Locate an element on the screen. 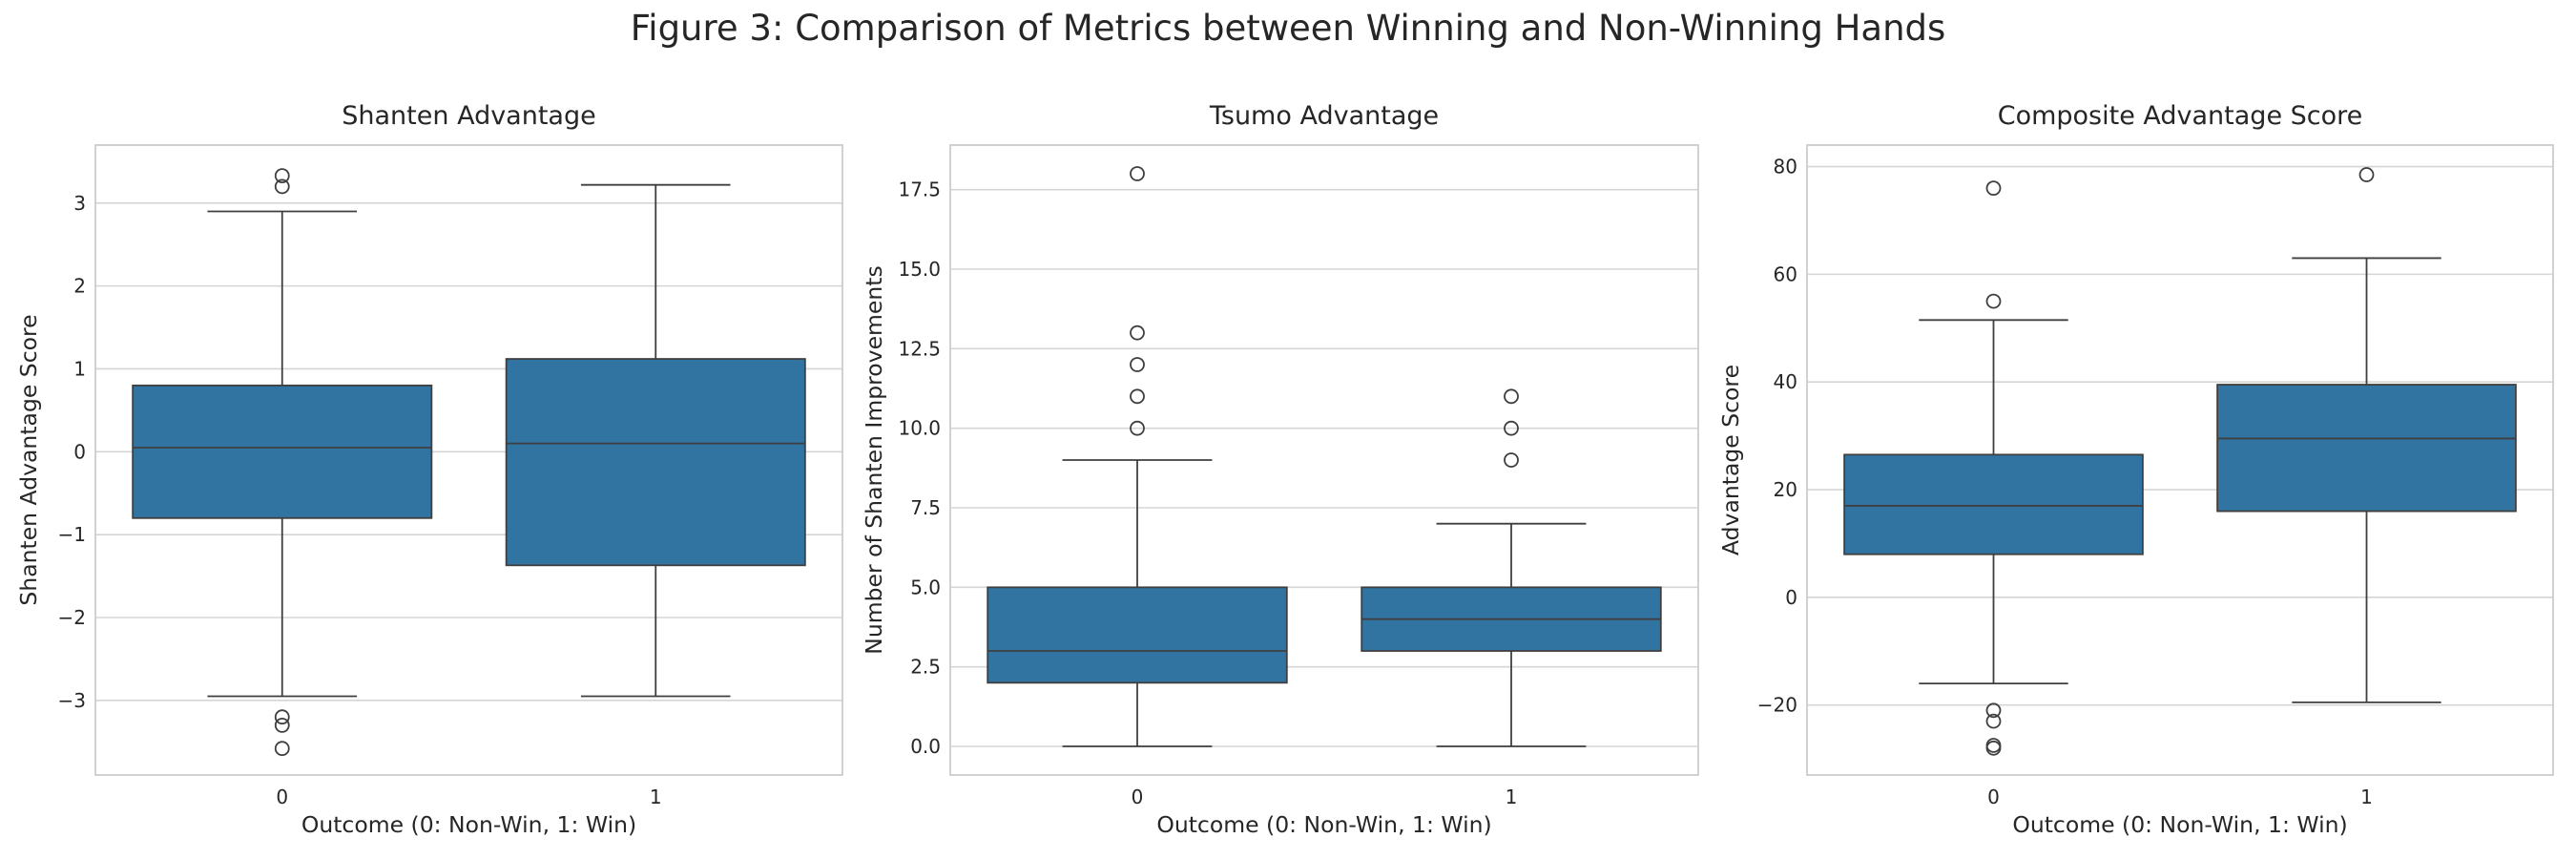 Image resolution: width=2576 pixels, height=859 pixels. y-tick-label: −2 is located at coordinates (72, 617).